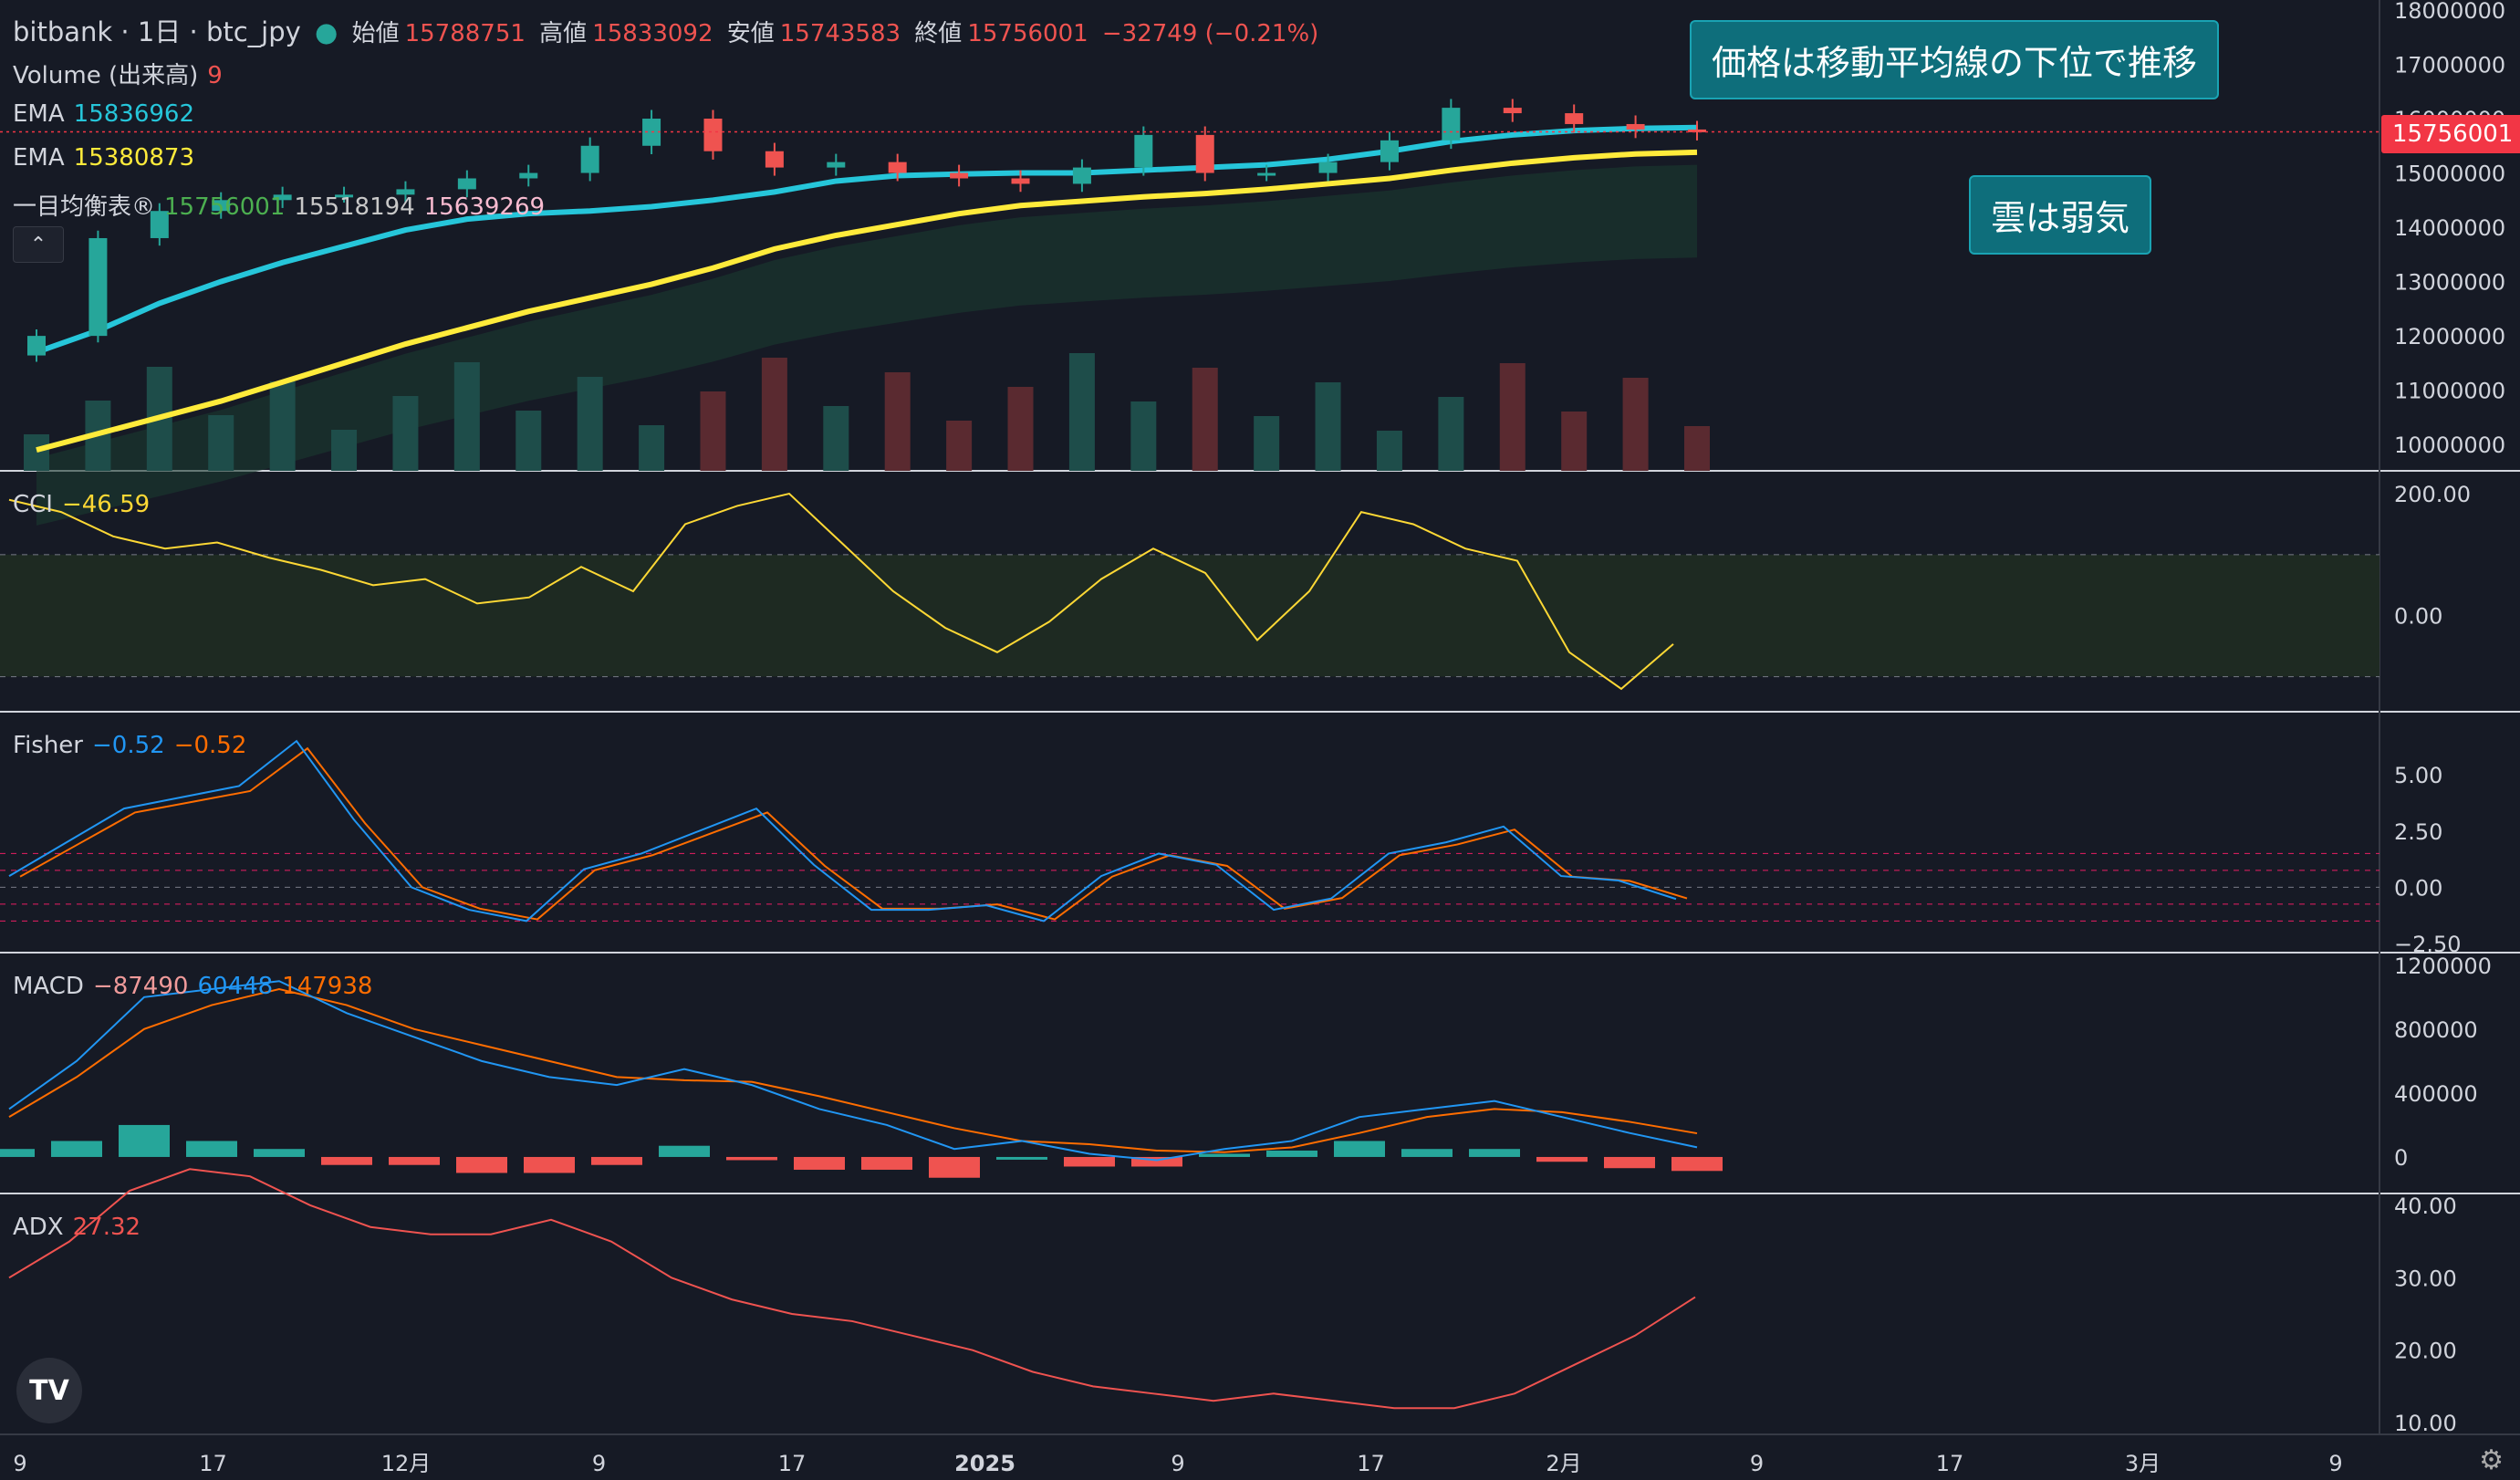 The height and width of the screenshot is (1480, 2520). Describe the element at coordinates (86, 504) in the screenshot. I see `cci-legend: CCI −46.59` at that location.